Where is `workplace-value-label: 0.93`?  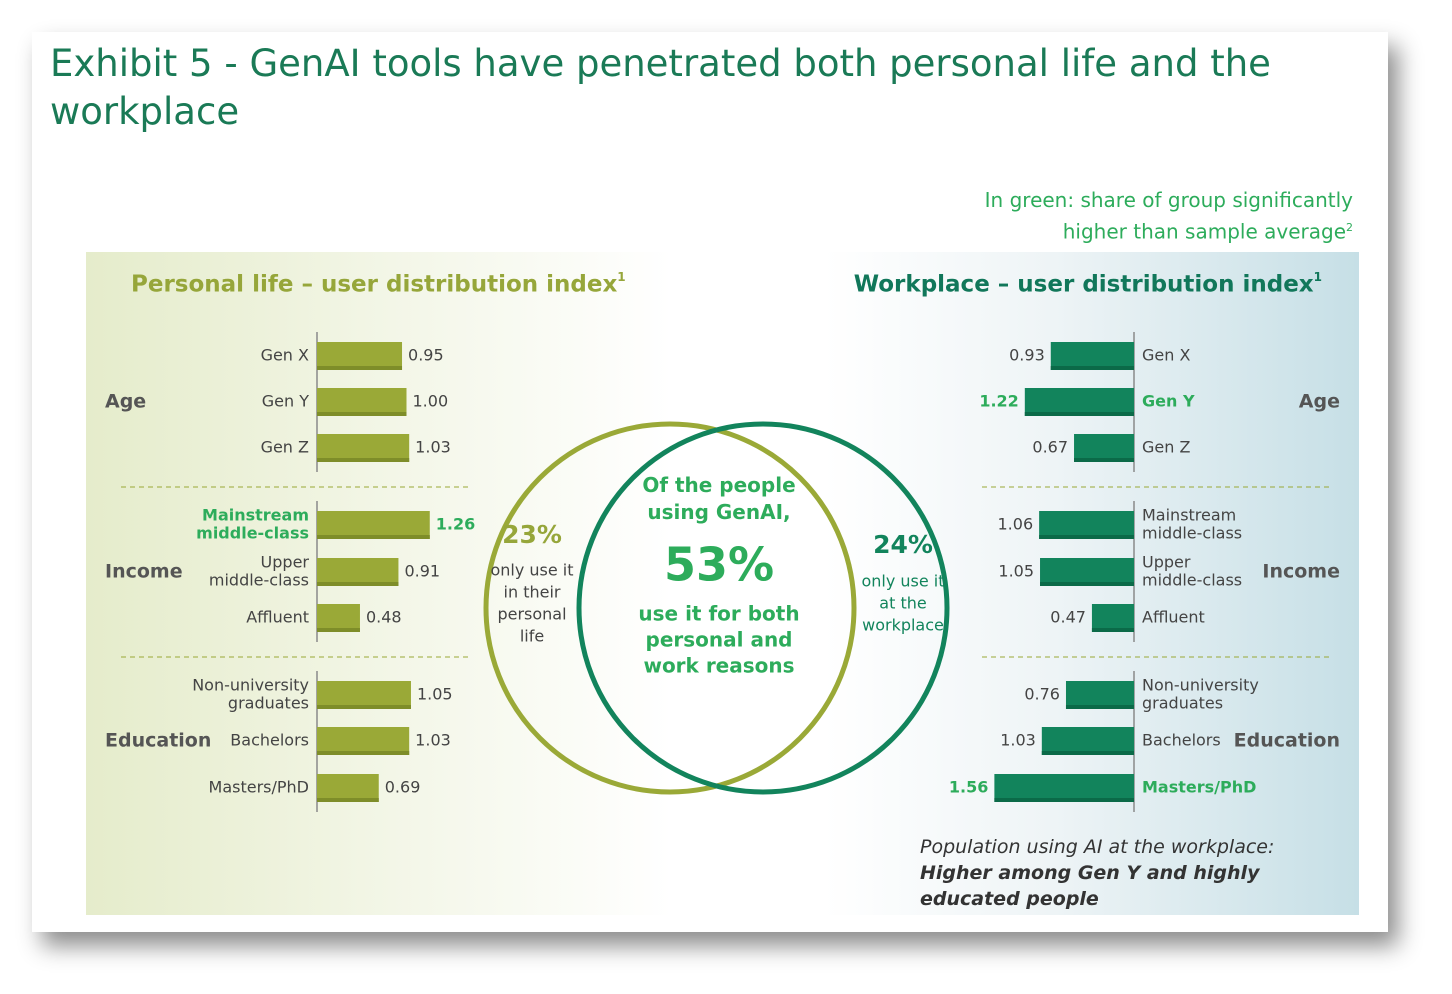 workplace-value-label: 0.93 is located at coordinates (1027, 355).